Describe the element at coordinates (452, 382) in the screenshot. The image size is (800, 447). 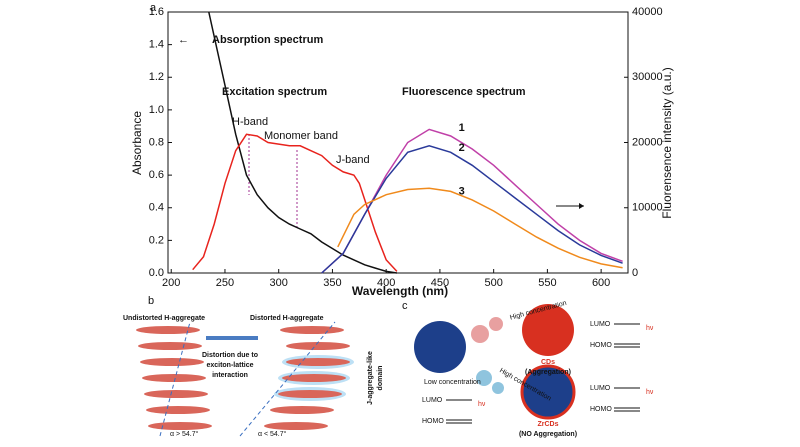
I see `label: Low concentration` at that location.